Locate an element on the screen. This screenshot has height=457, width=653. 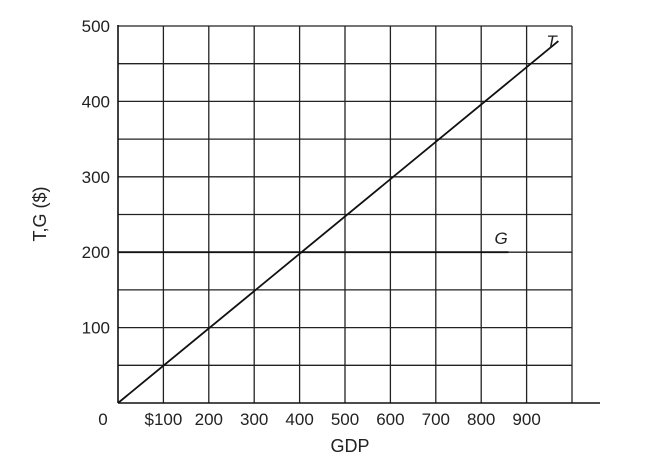
x-tick-label: 400 is located at coordinates (299, 419).